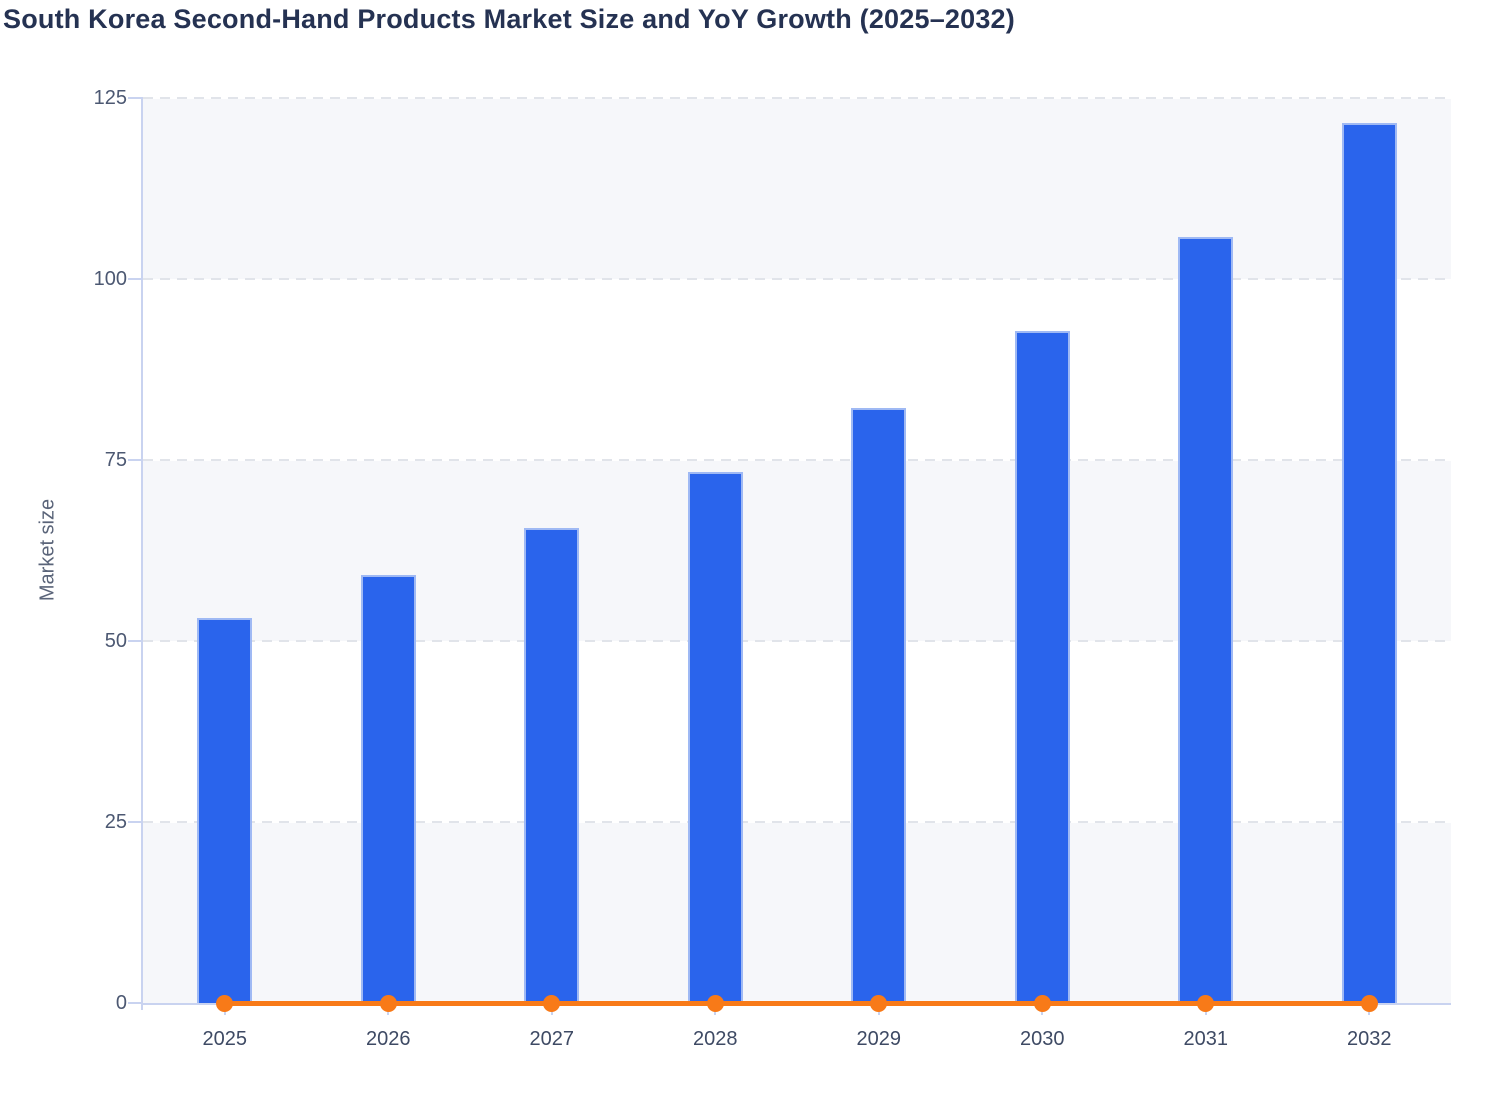  I want to click on yoy-growth-point-2029, so click(879, 1003).